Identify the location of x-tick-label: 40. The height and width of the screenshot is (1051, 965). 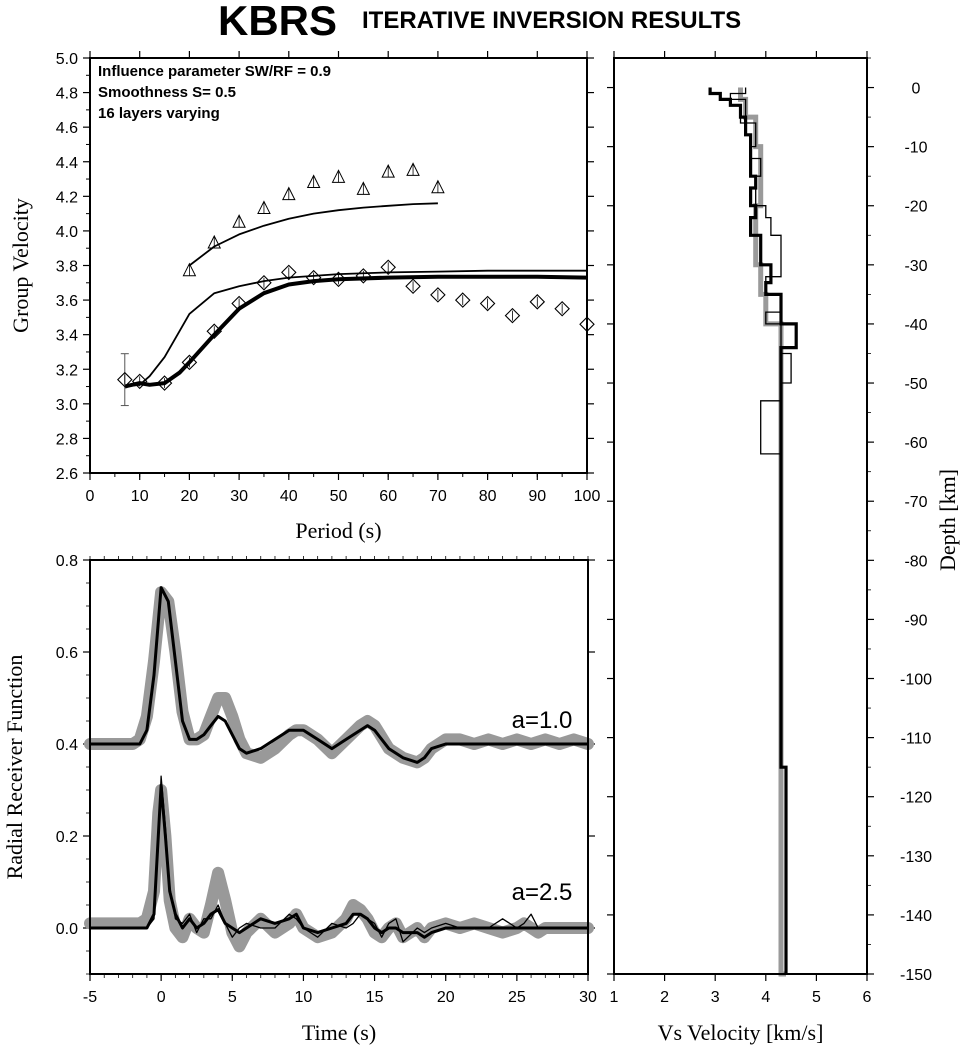
(289, 496).